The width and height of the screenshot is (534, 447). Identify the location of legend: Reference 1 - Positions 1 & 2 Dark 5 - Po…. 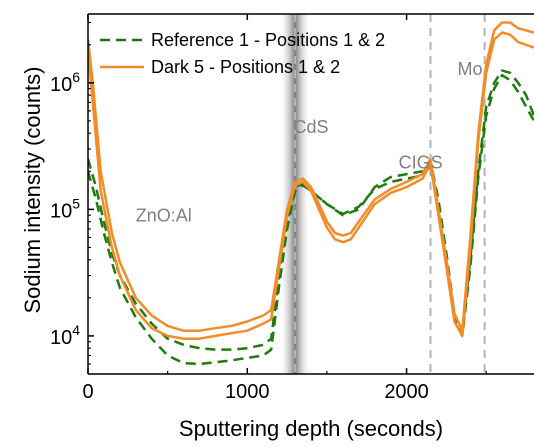
(242, 53).